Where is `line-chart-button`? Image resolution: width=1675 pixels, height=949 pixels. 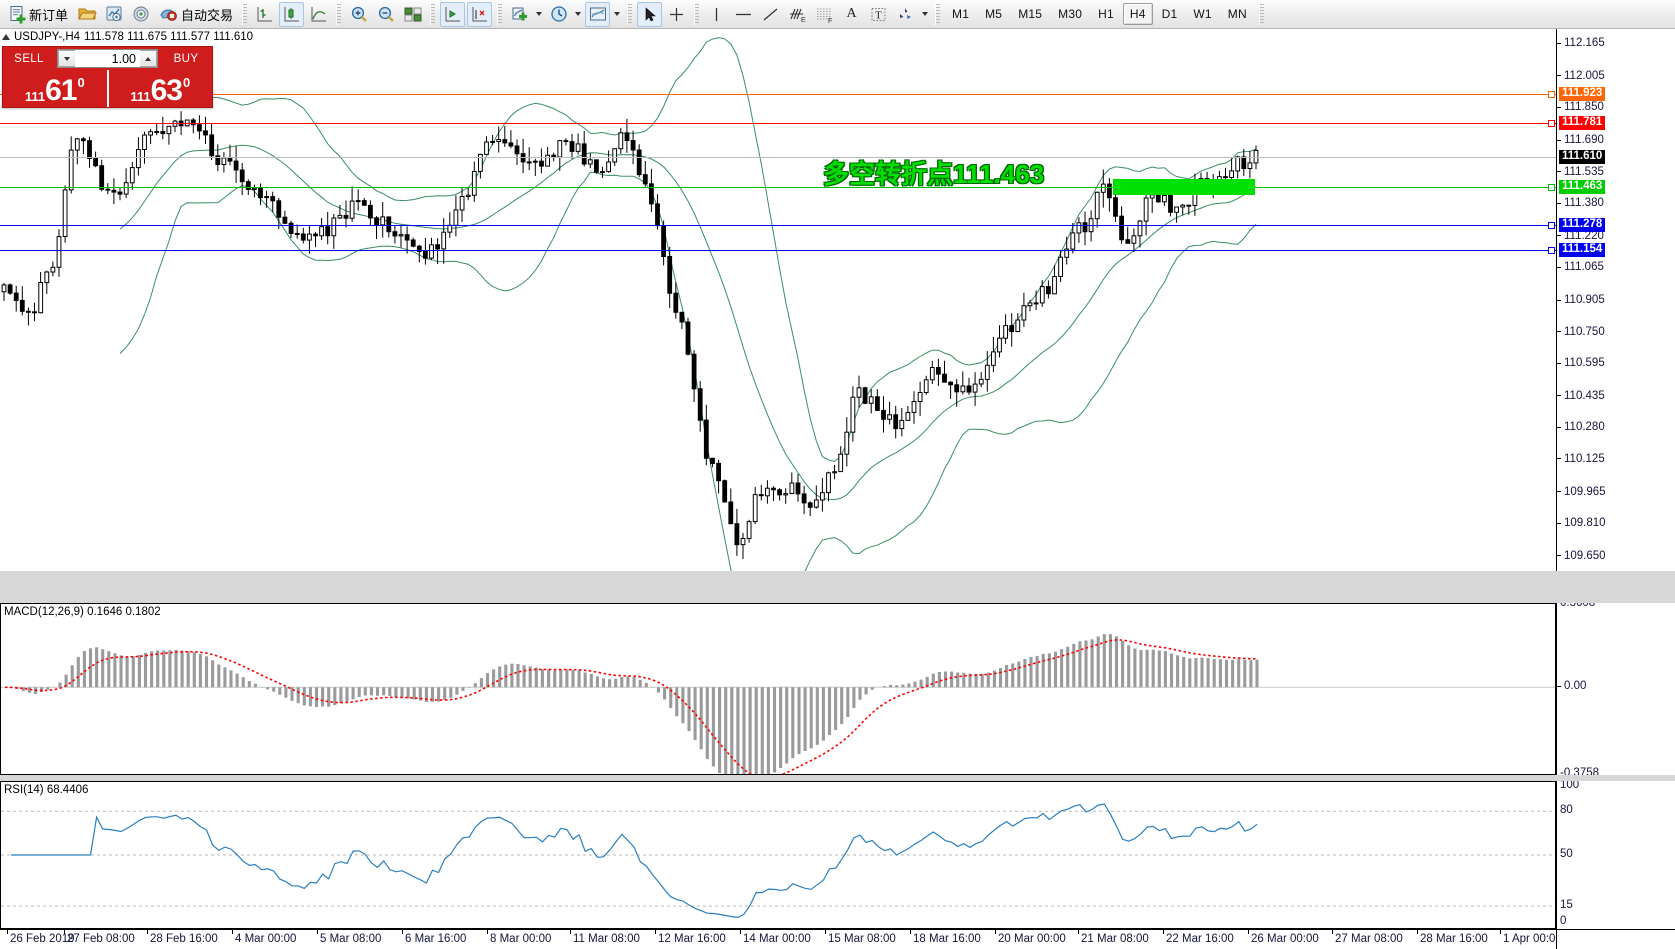 line-chart-button is located at coordinates (318, 14).